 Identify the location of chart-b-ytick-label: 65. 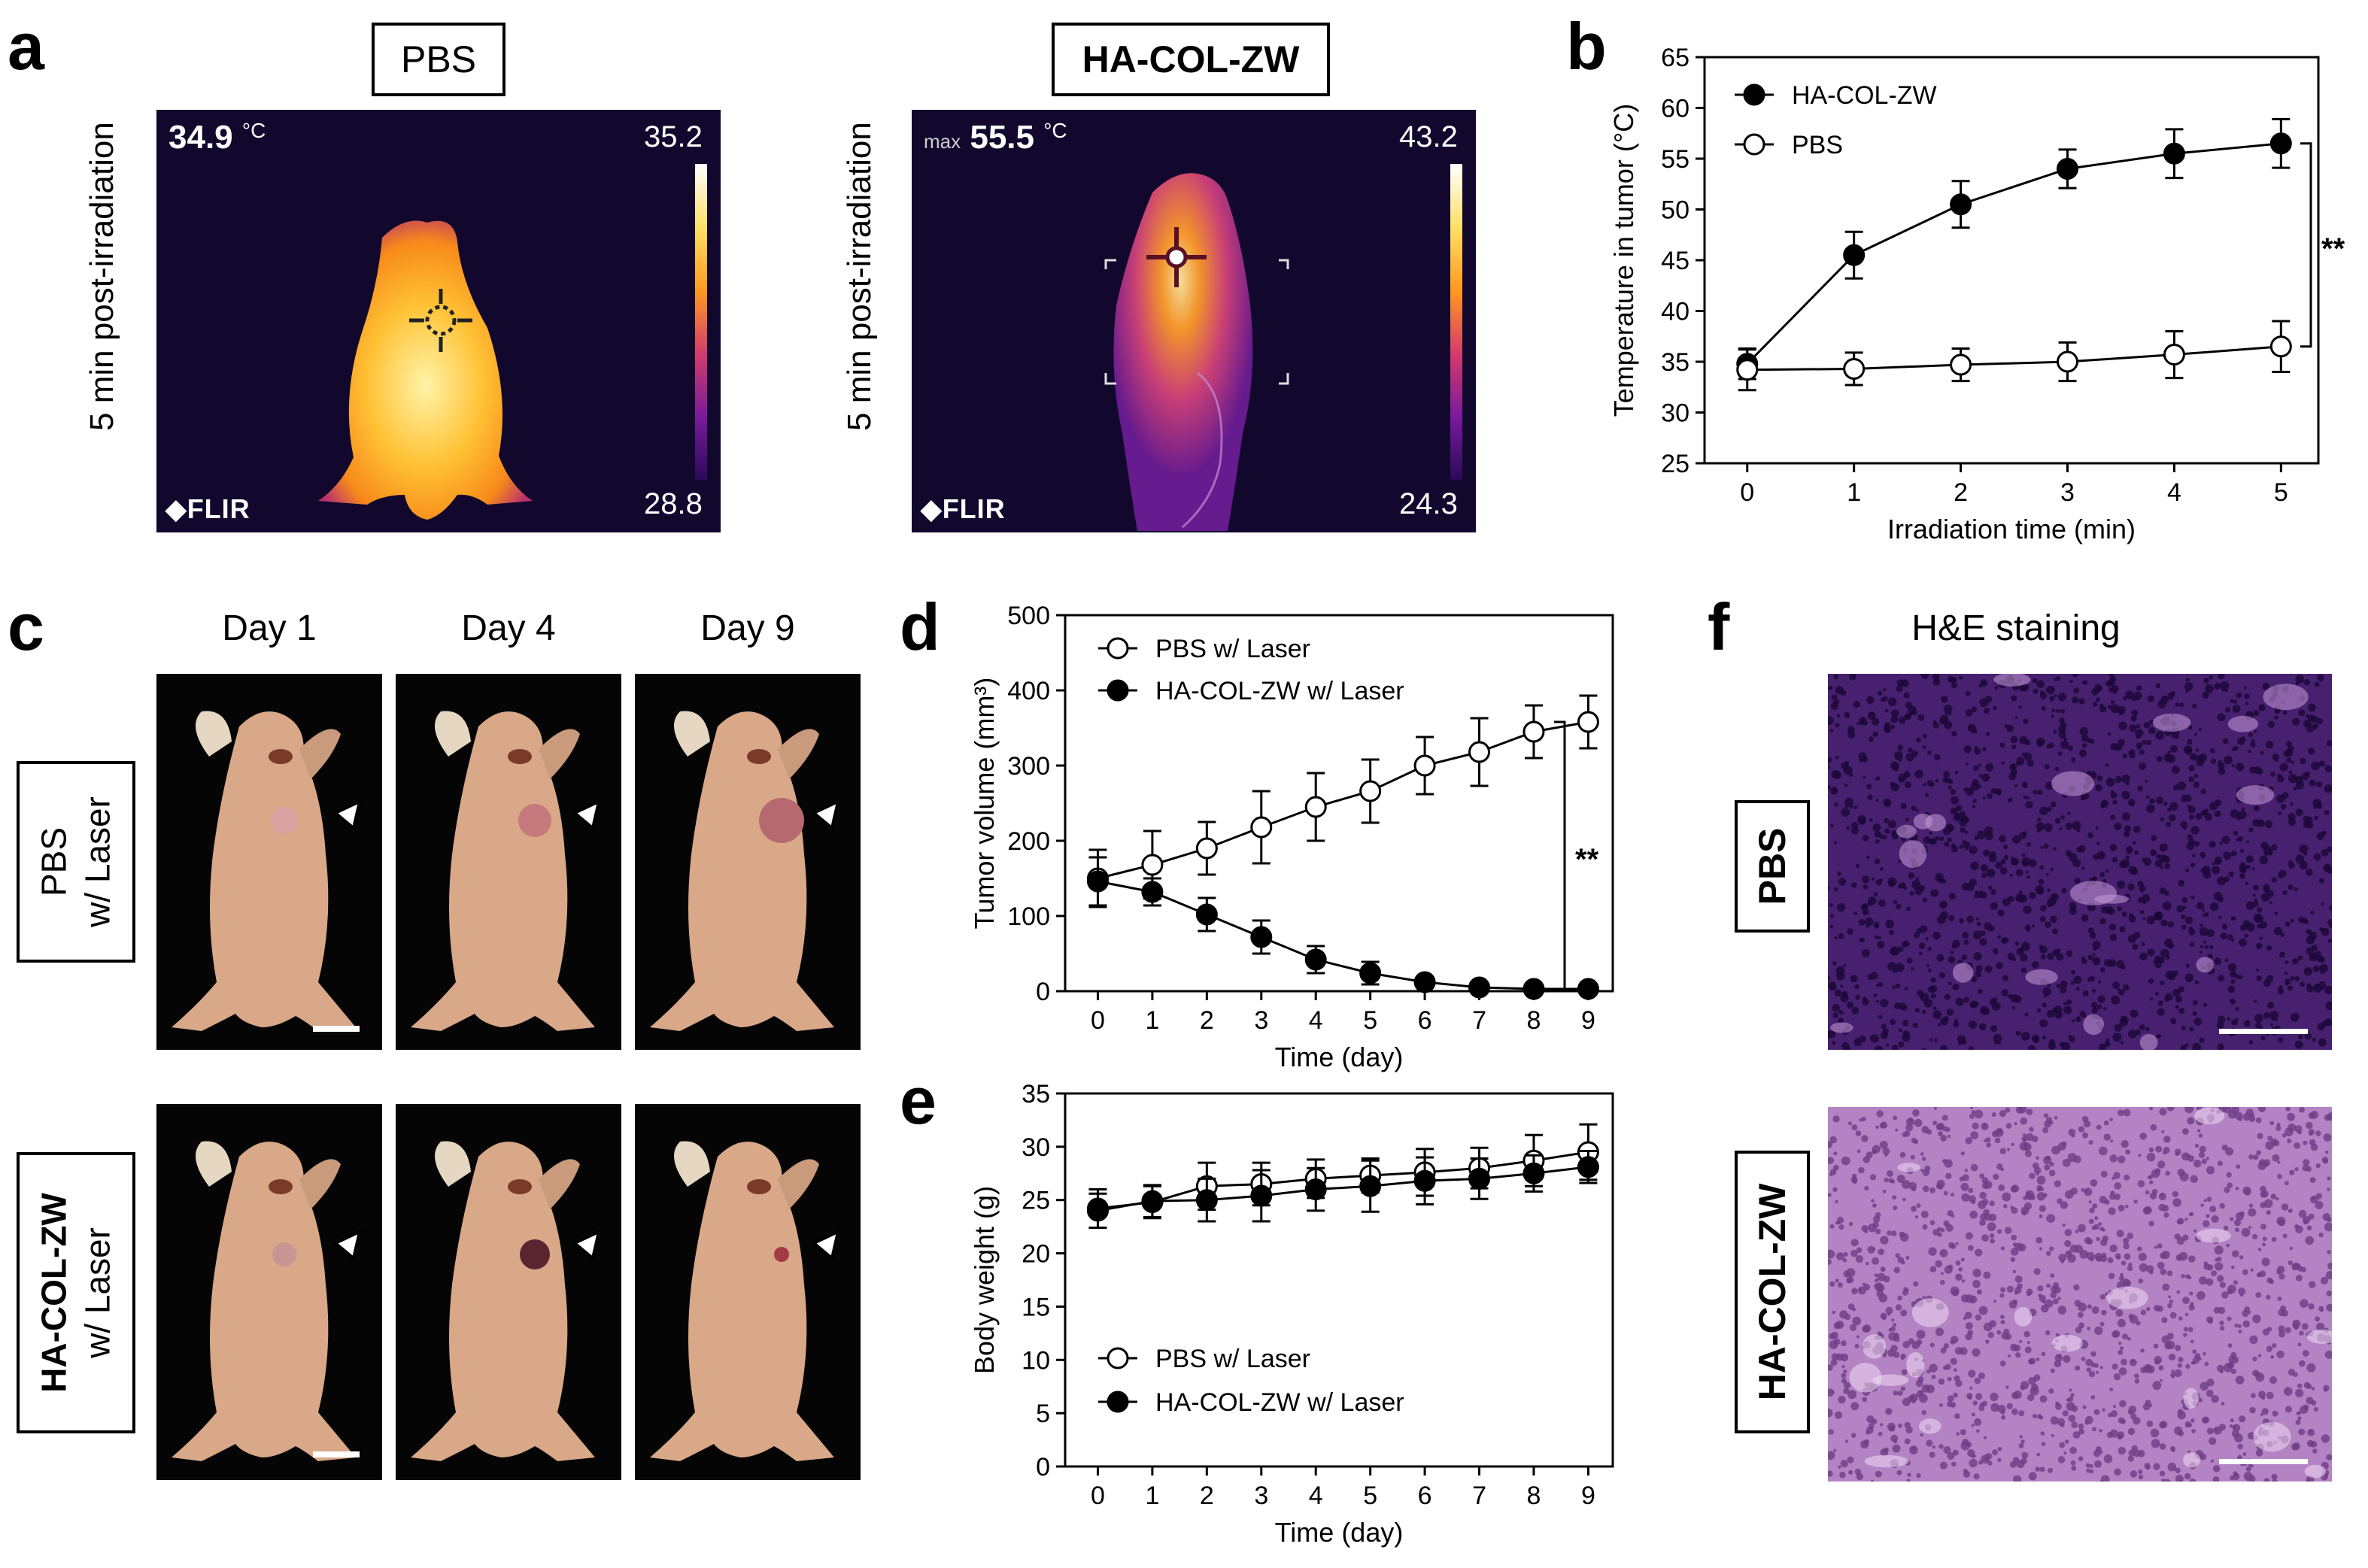
(1675, 58).